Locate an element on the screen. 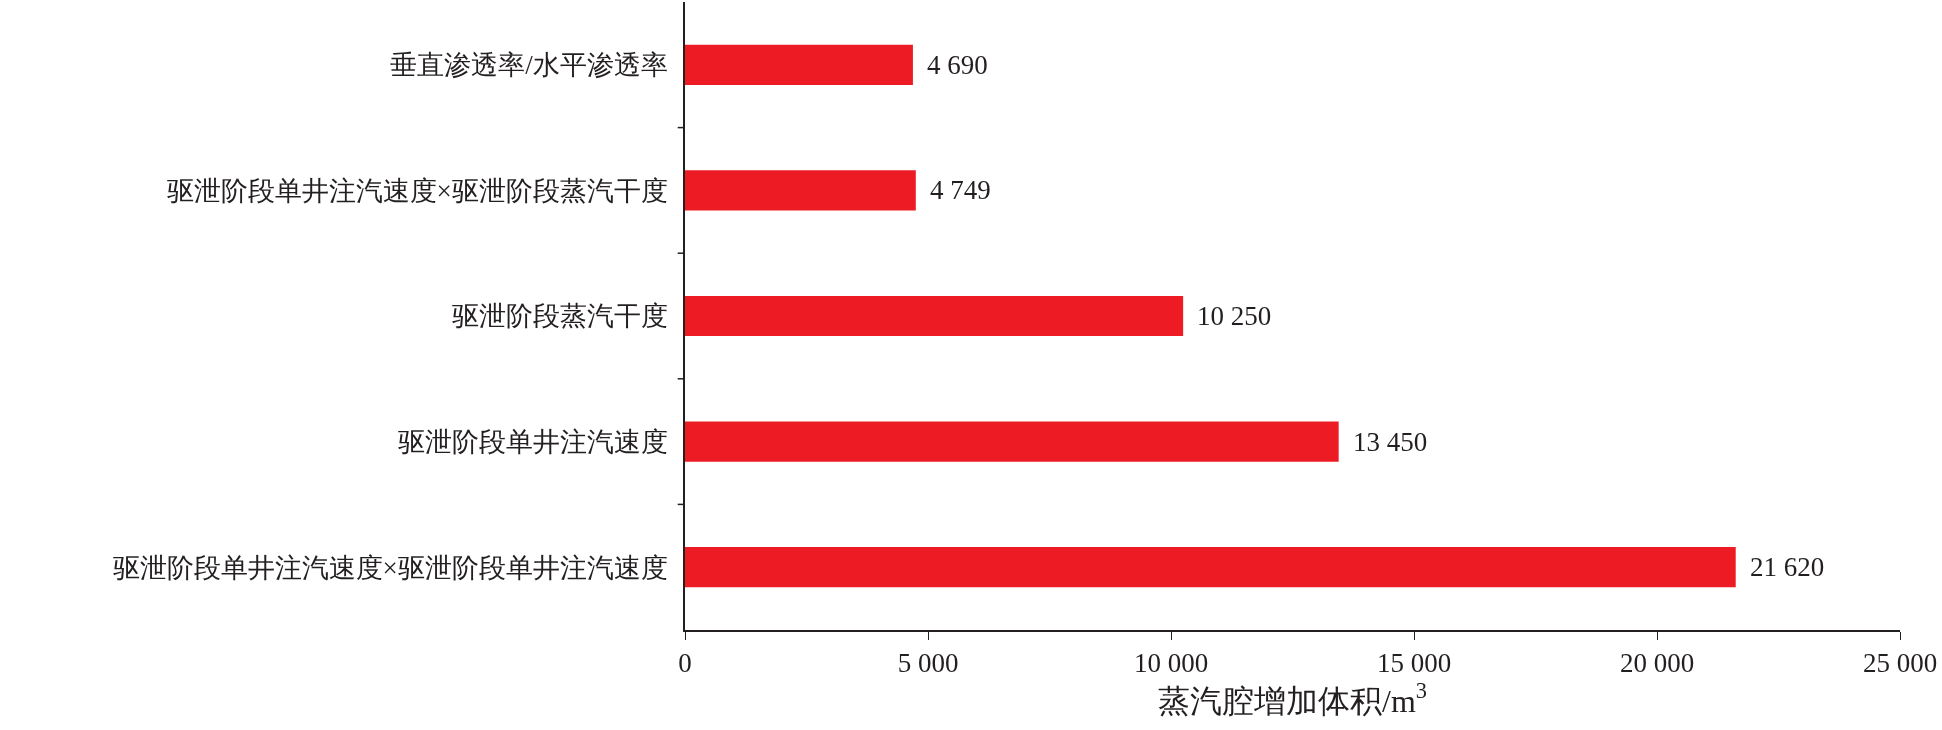 The height and width of the screenshot is (730, 1942). data-label: 21 620 is located at coordinates (1787, 567).